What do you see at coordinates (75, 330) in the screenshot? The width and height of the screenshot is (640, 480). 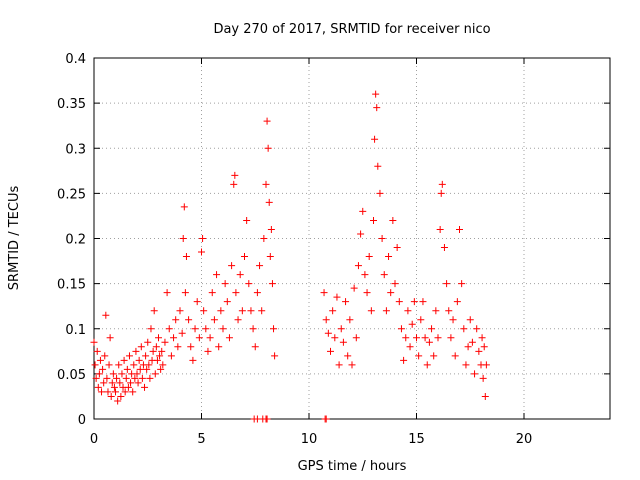 I see `y-tick-label: 0.1` at bounding box center [75, 330].